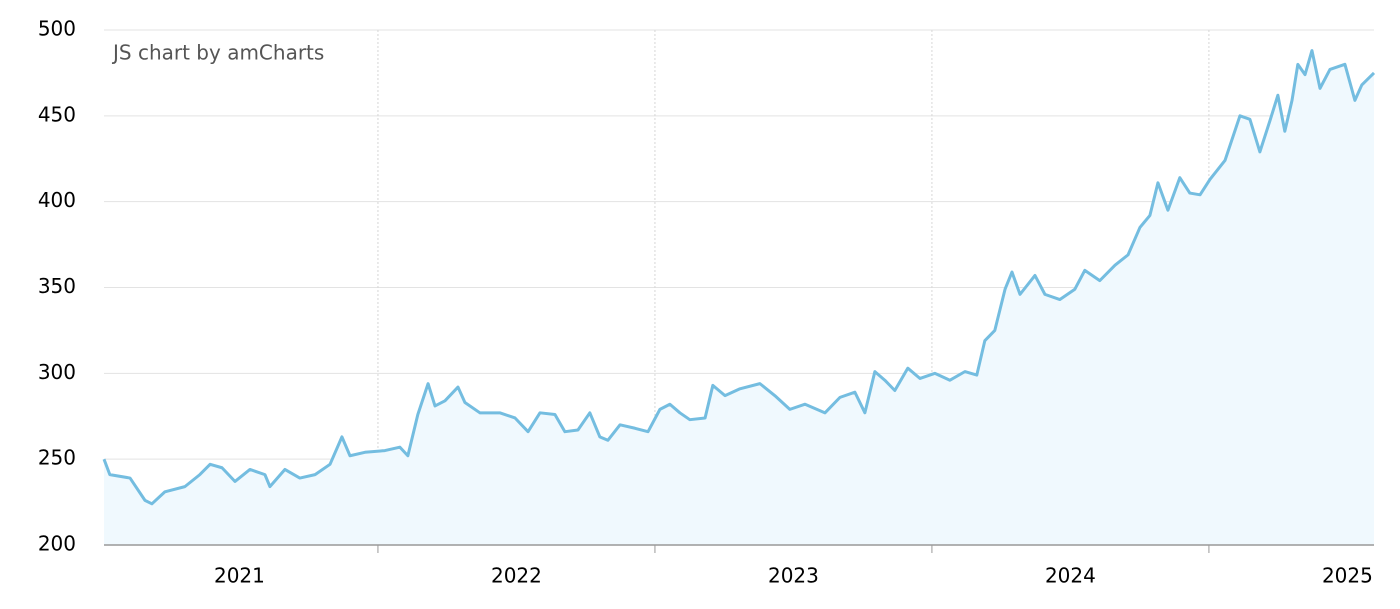 The image size is (1400, 609). I want to click on y-tick-label: 350, so click(57, 286).